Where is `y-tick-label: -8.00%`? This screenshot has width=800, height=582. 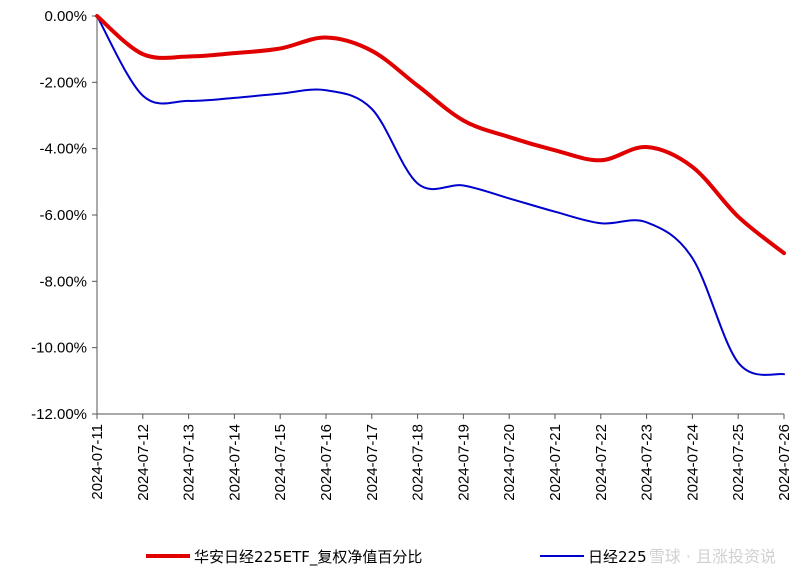
y-tick-label: -8.00% is located at coordinates (63, 281).